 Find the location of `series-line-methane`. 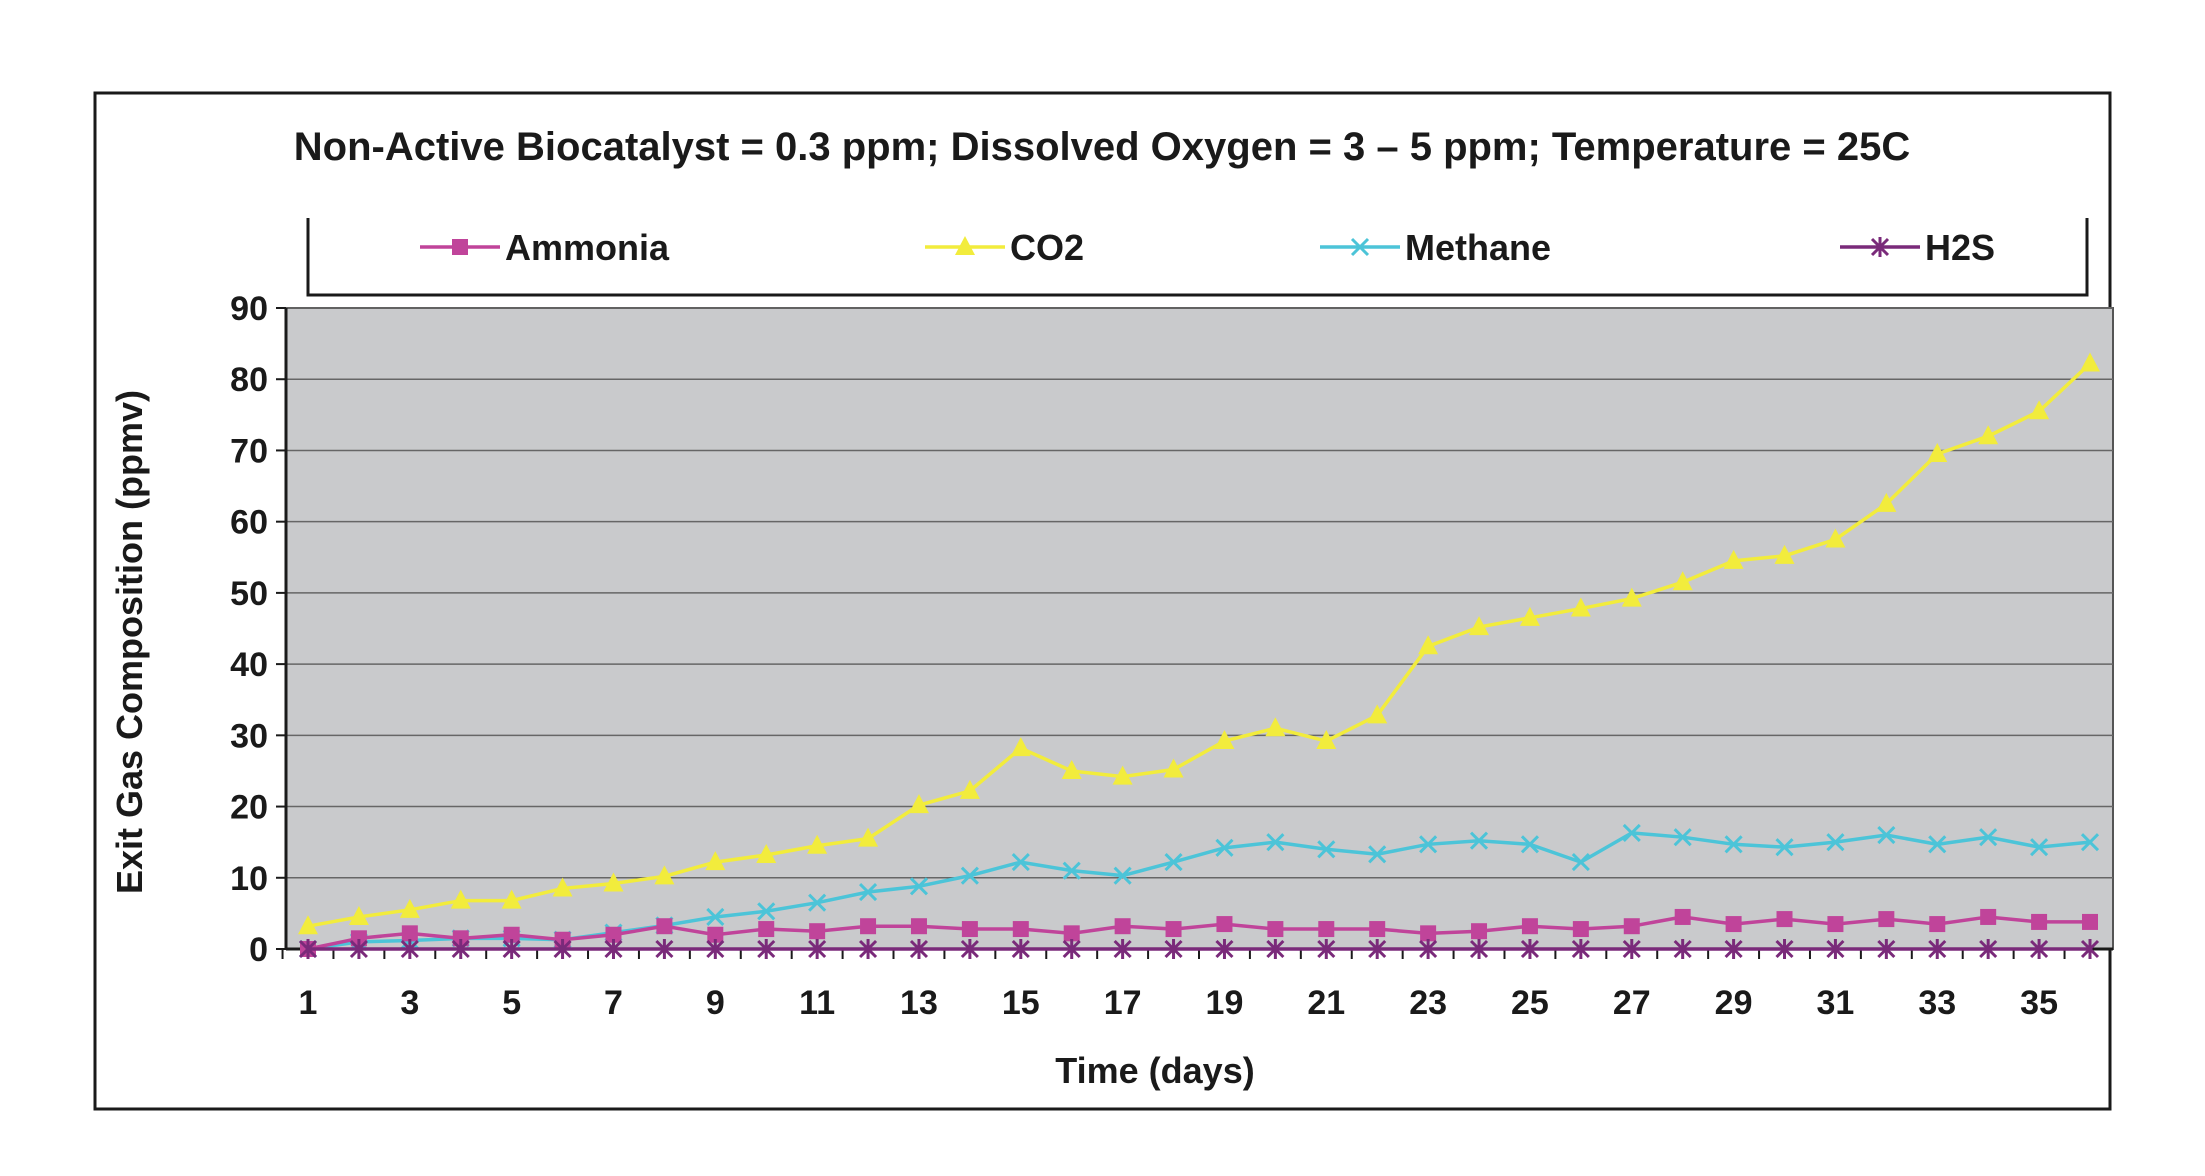

series-line-methane is located at coordinates (1199, 891).